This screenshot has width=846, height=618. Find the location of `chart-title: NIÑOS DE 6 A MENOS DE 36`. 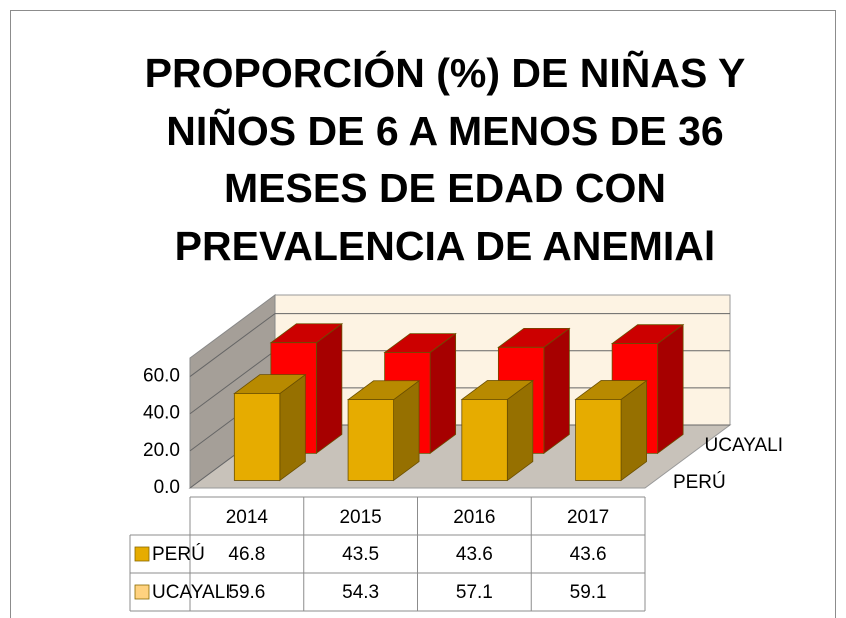

chart-title: NIÑOS DE 6 A MENOS DE 36 is located at coordinates (444, 131).